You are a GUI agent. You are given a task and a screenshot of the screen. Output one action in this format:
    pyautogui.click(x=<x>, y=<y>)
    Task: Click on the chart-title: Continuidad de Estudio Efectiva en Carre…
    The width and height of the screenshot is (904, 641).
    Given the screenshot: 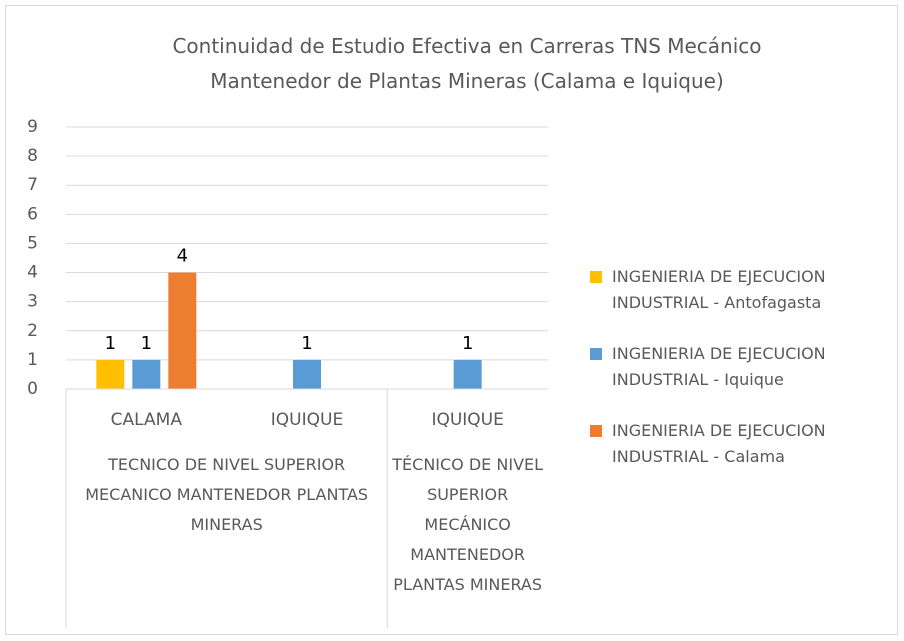 What is the action you would take?
    pyautogui.click(x=467, y=63)
    